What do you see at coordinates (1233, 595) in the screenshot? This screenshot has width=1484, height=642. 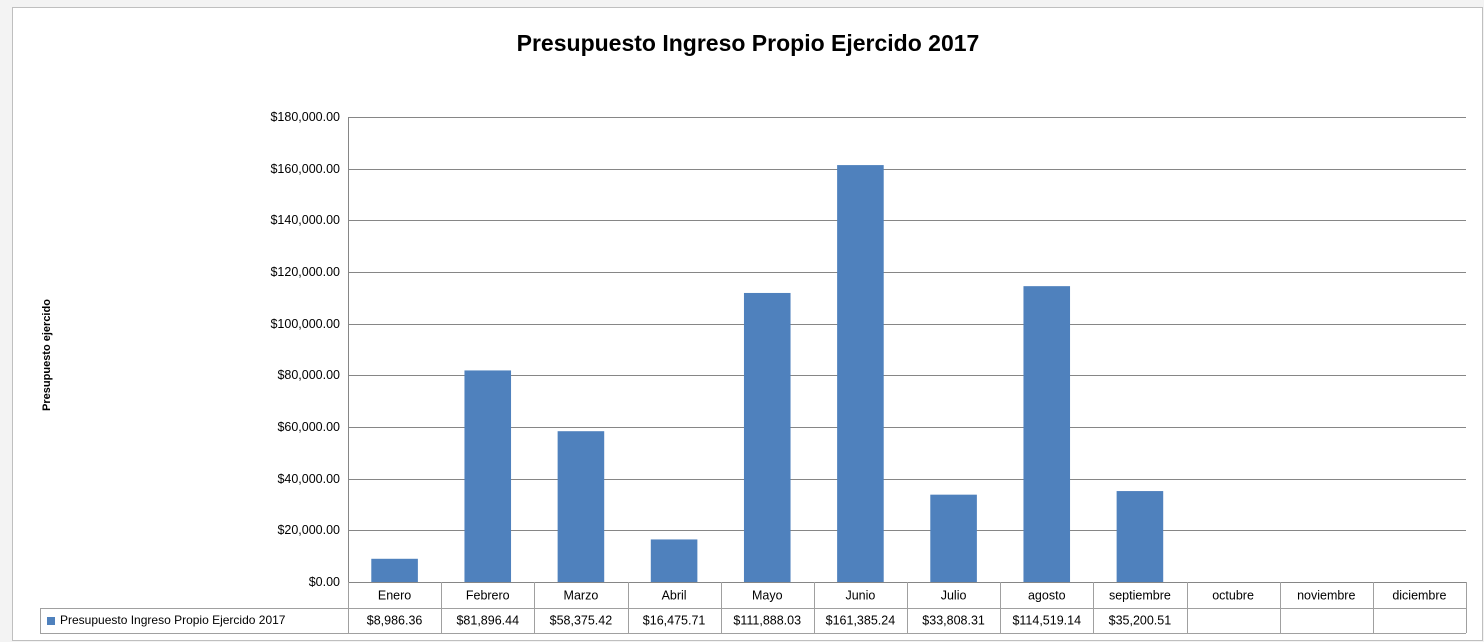 I see `x-tick-label: octubre` at bounding box center [1233, 595].